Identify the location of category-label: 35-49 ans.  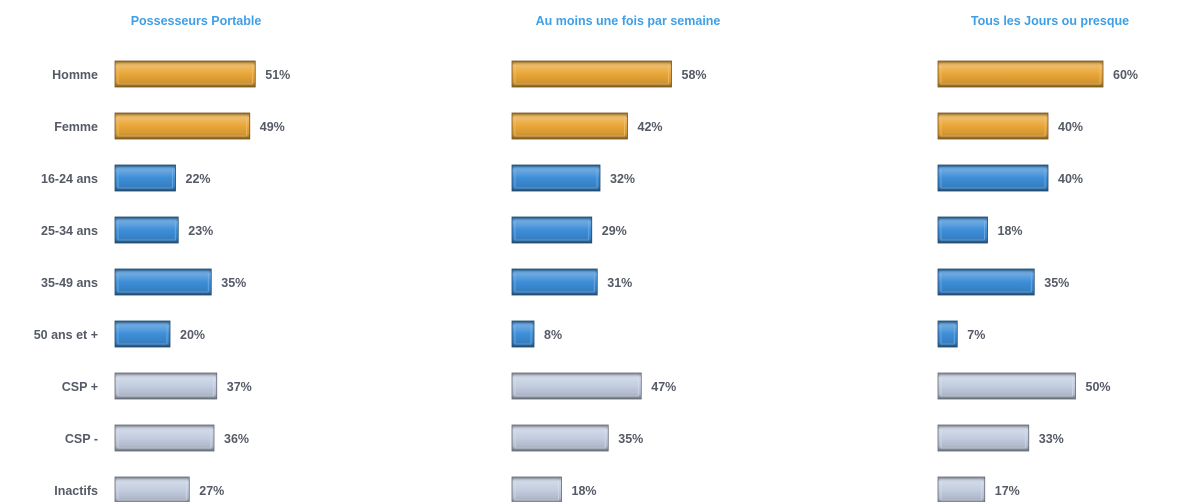
(69, 283).